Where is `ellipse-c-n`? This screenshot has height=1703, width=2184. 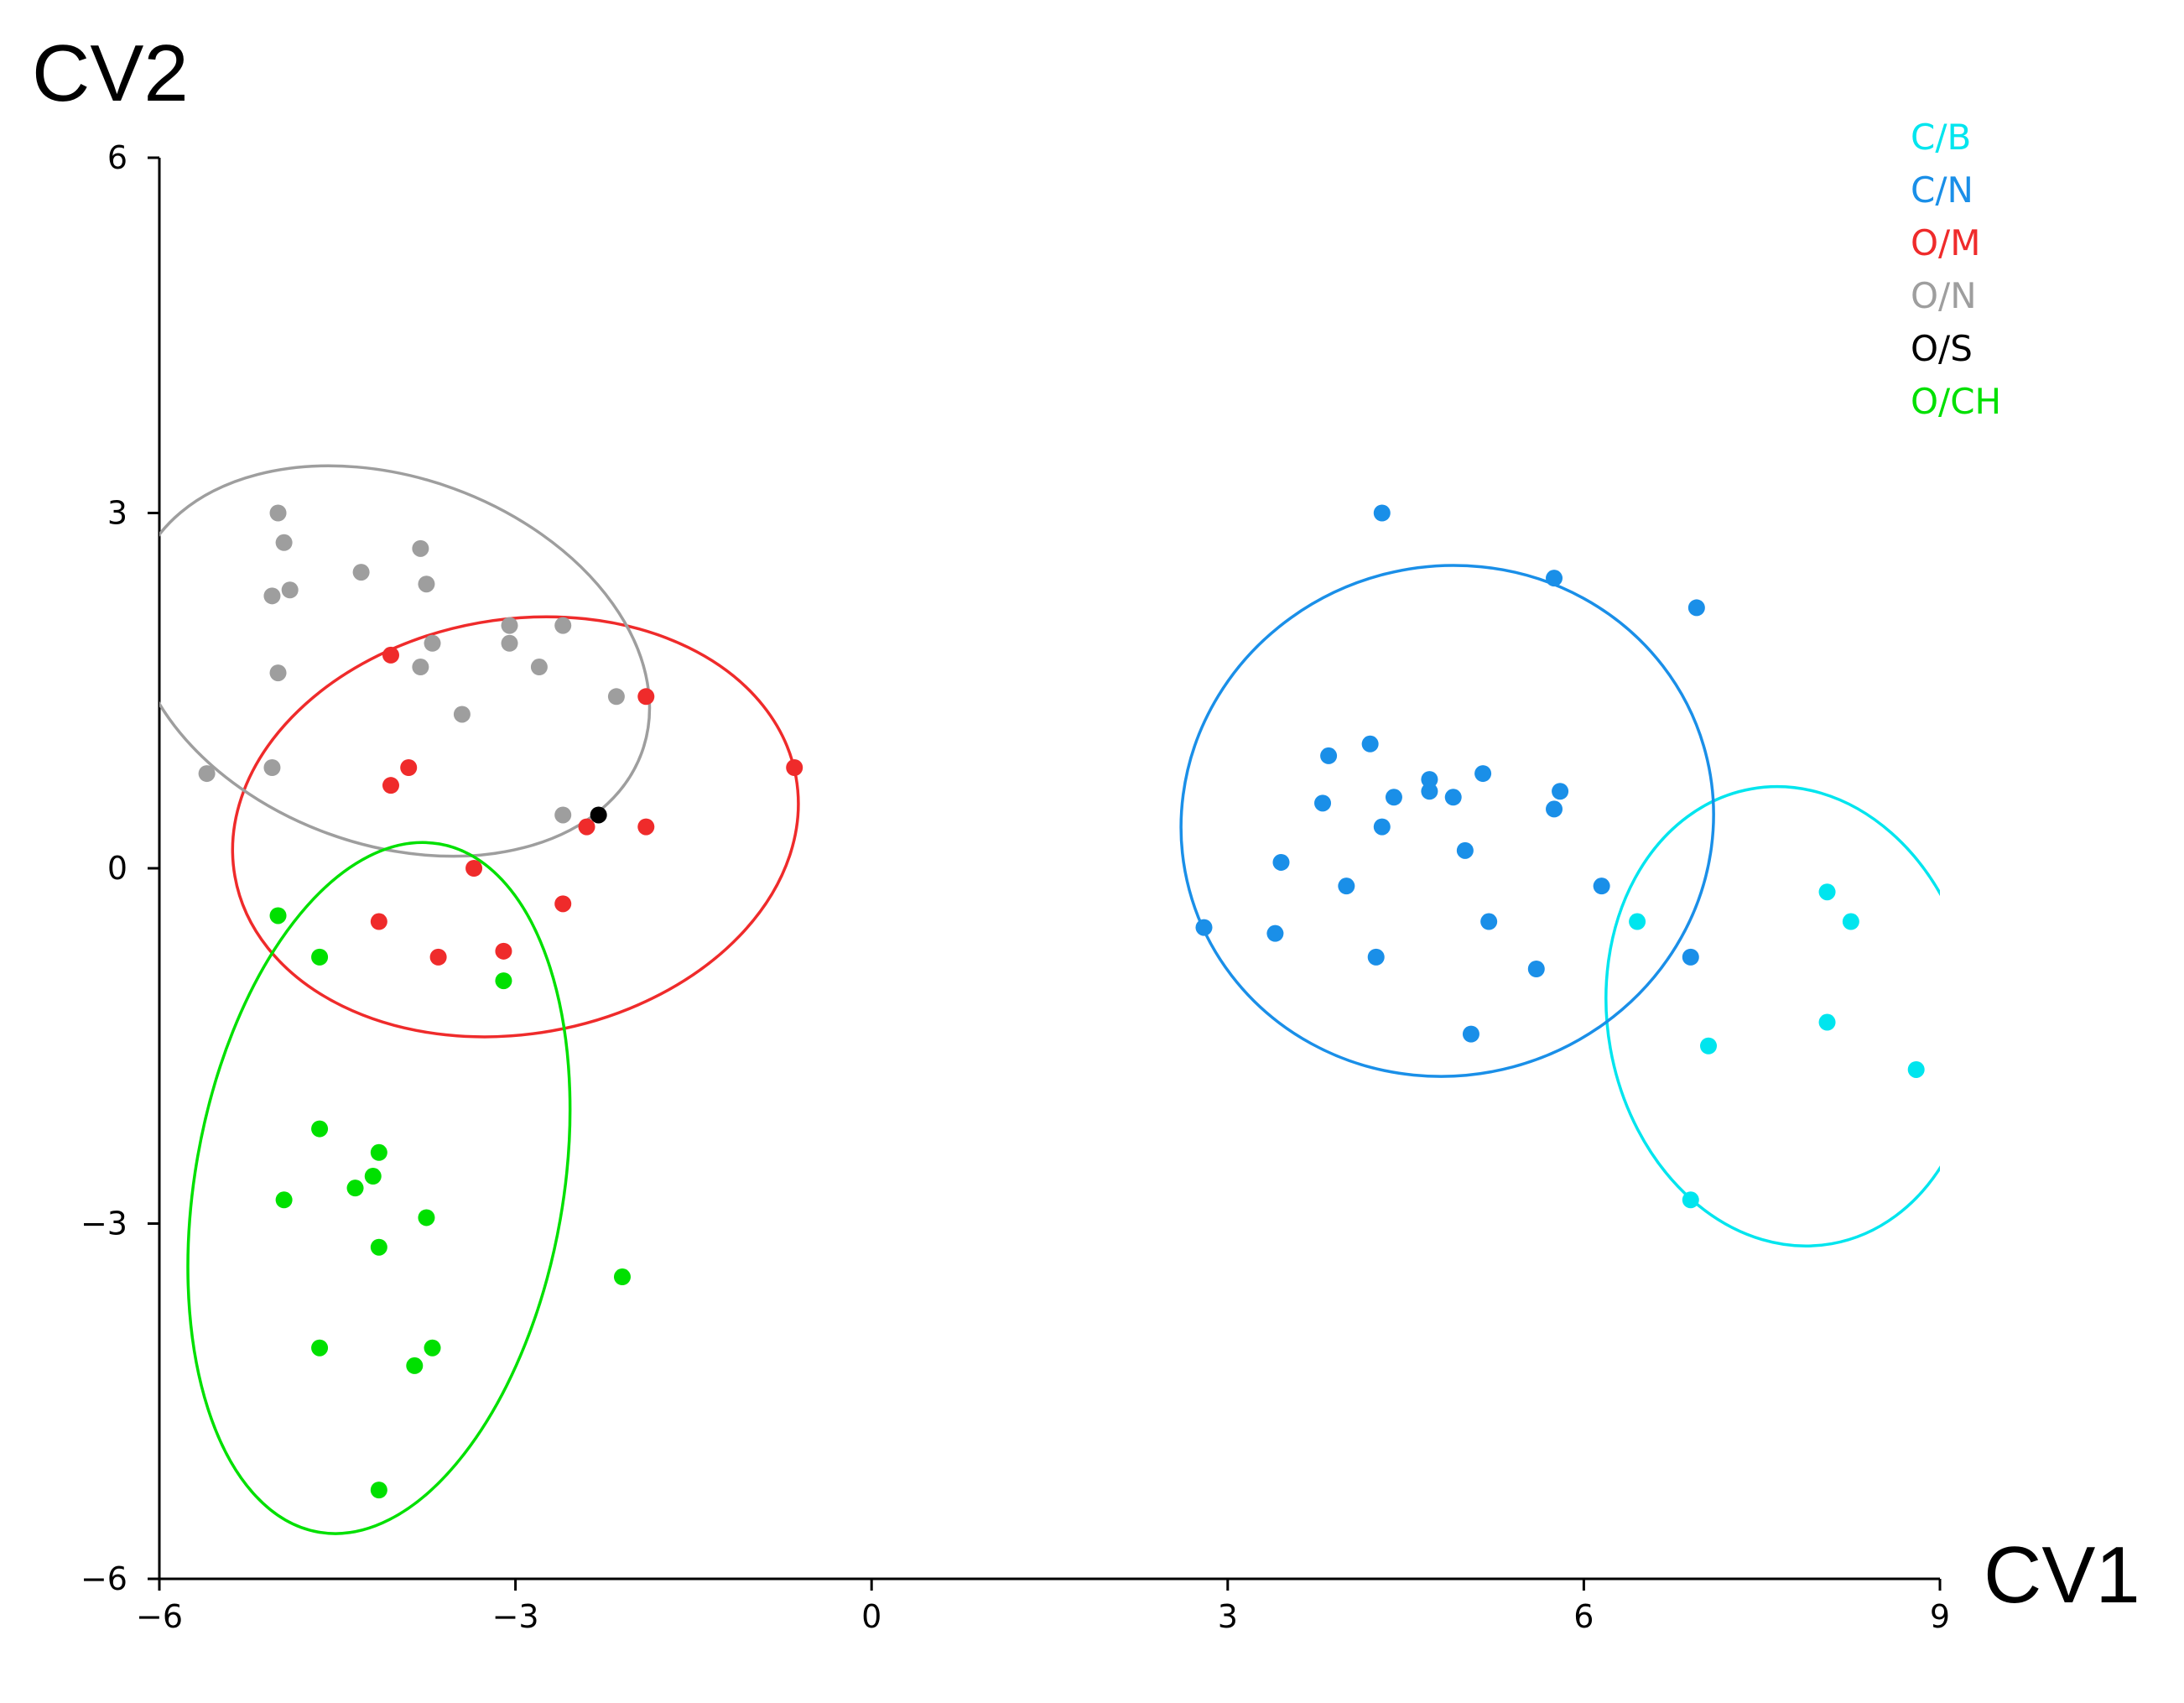
ellipse-c-n is located at coordinates (1447, 821).